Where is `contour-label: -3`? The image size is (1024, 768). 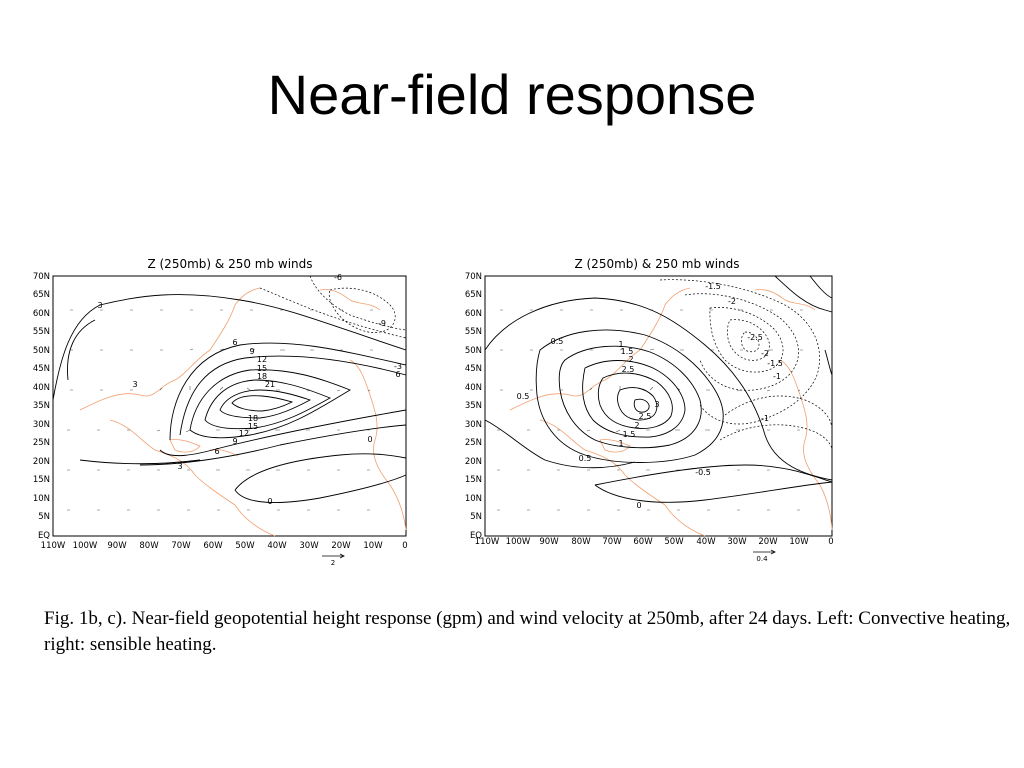
contour-label: -3 is located at coordinates (398, 366).